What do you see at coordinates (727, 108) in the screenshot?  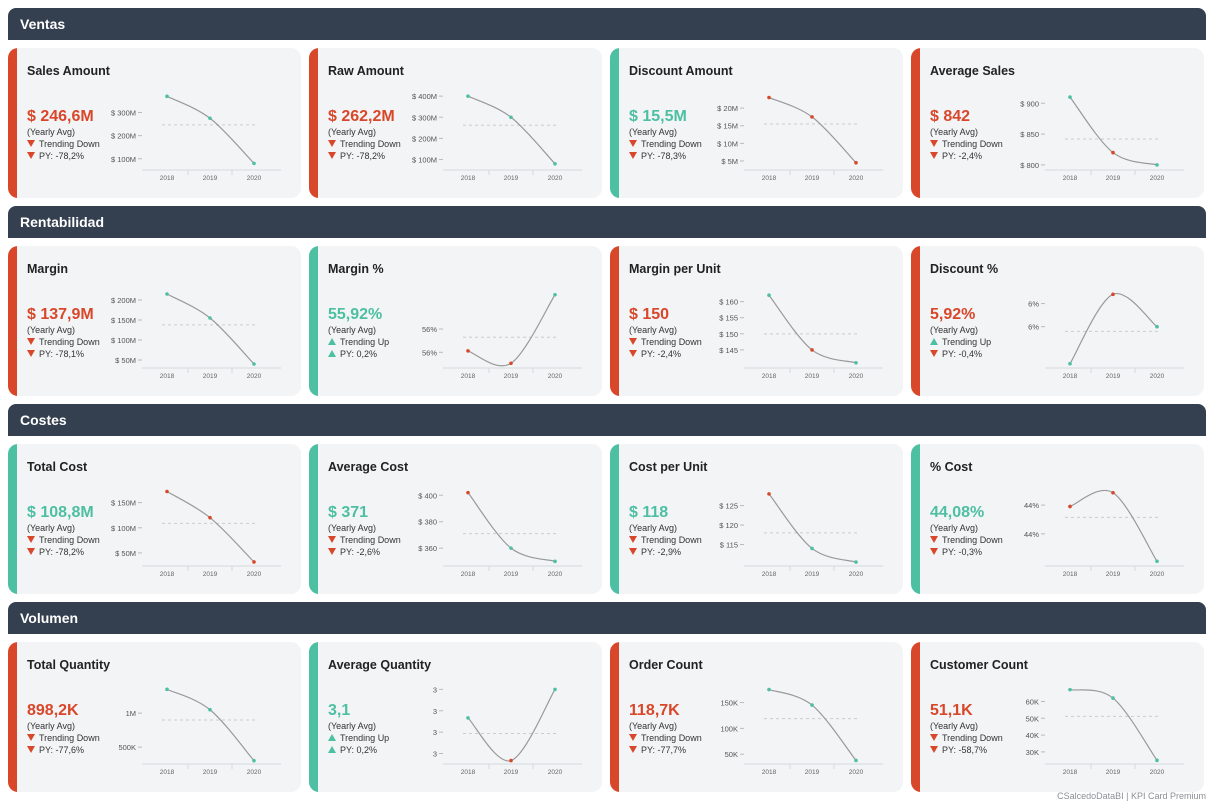 I see `y-tick-label: $ 20M` at bounding box center [727, 108].